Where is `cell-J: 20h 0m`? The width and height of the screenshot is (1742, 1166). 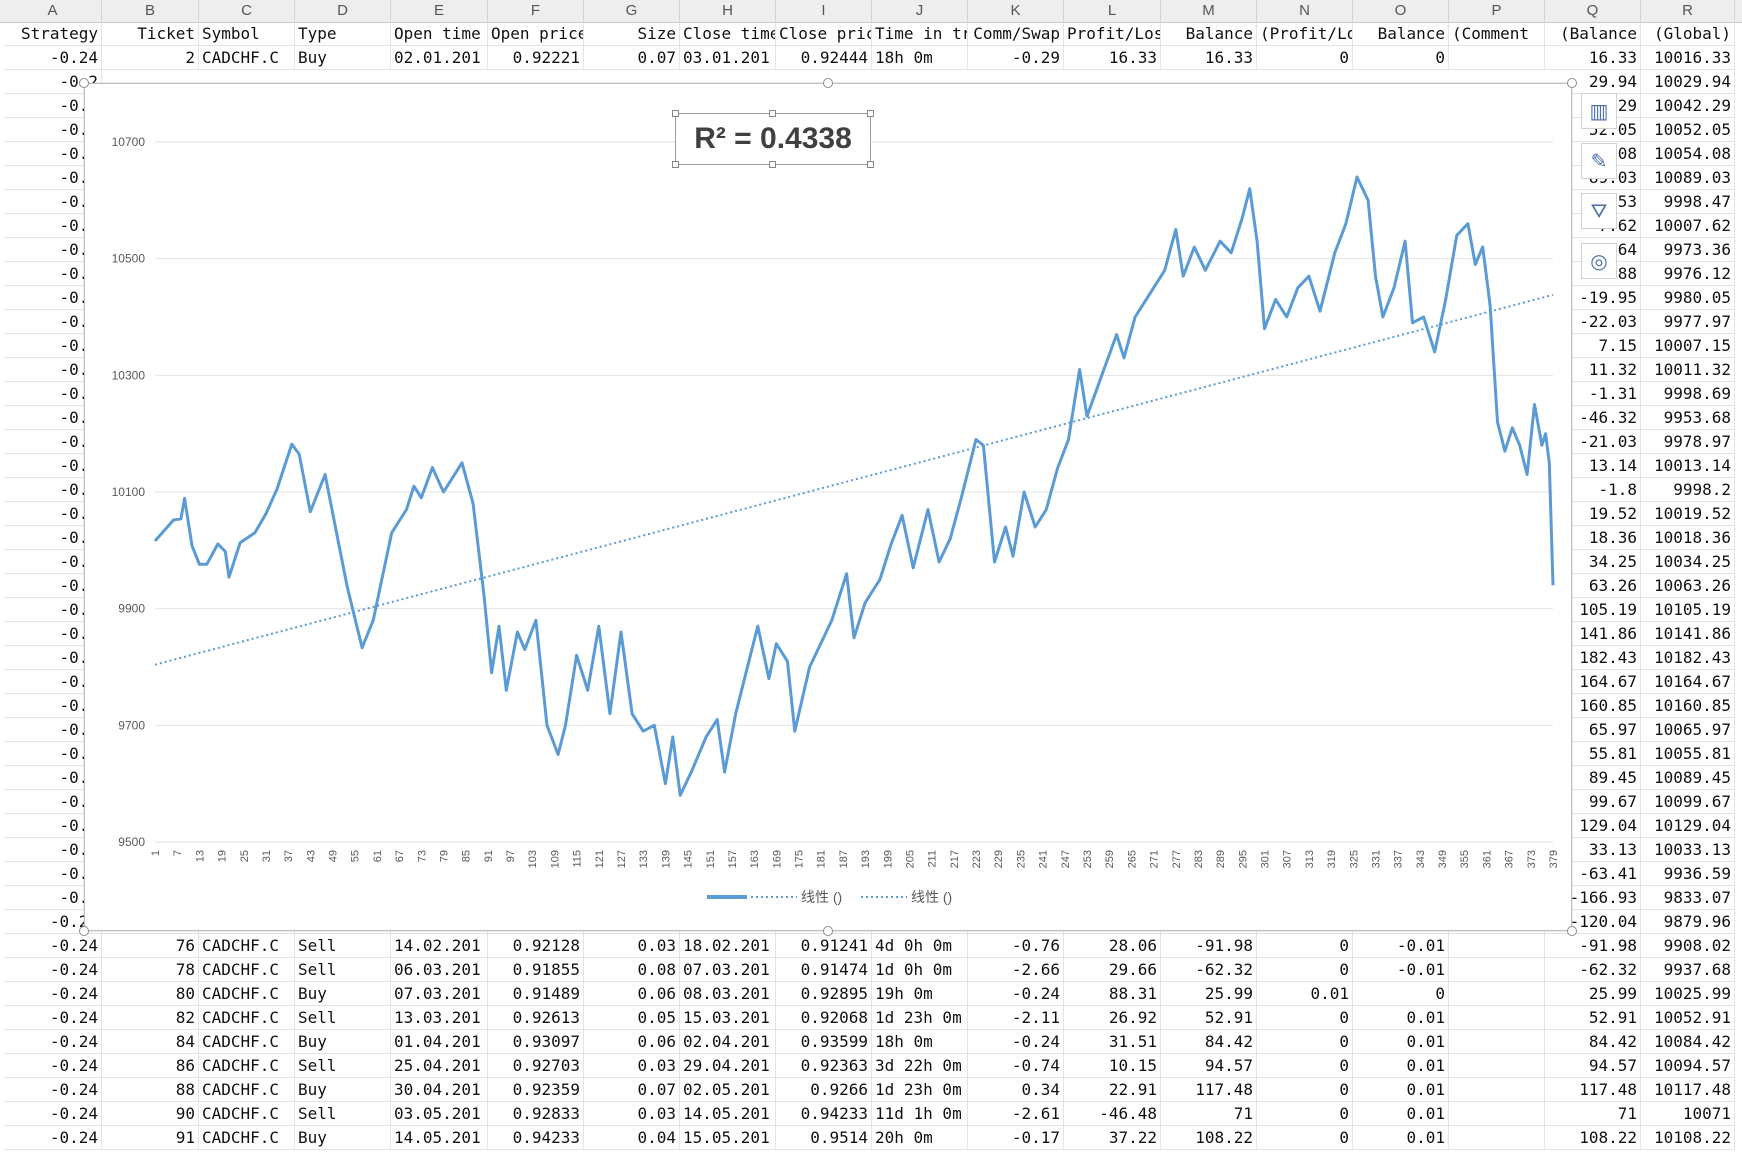
cell-J: 20h 0m is located at coordinates (920, 1138).